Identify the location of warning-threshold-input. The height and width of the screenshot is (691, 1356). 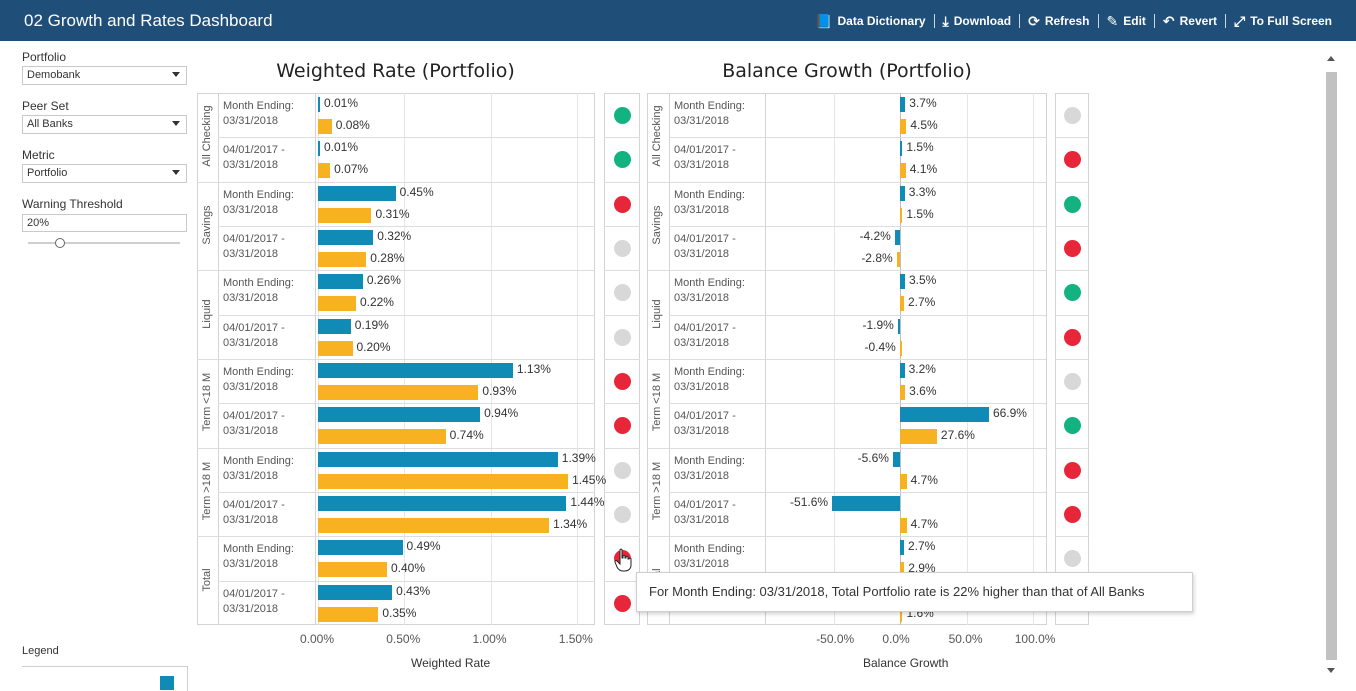
(104, 223).